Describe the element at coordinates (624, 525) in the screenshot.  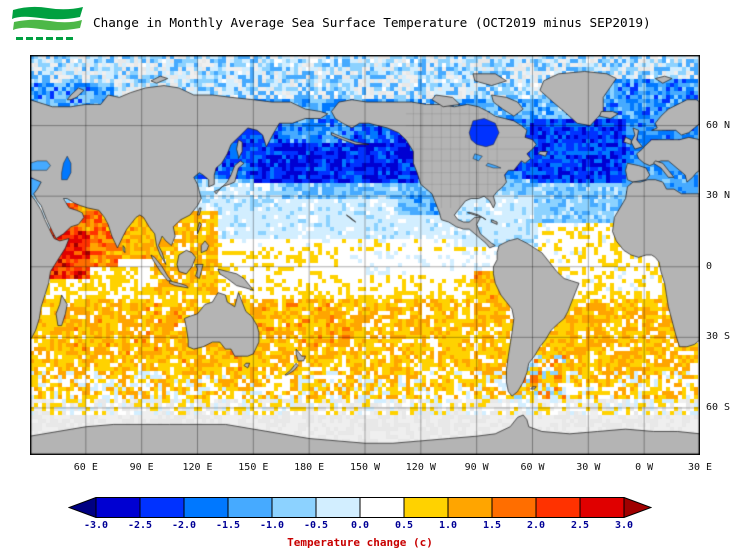
I see `colorbar-tick-label: 3.0` at that location.